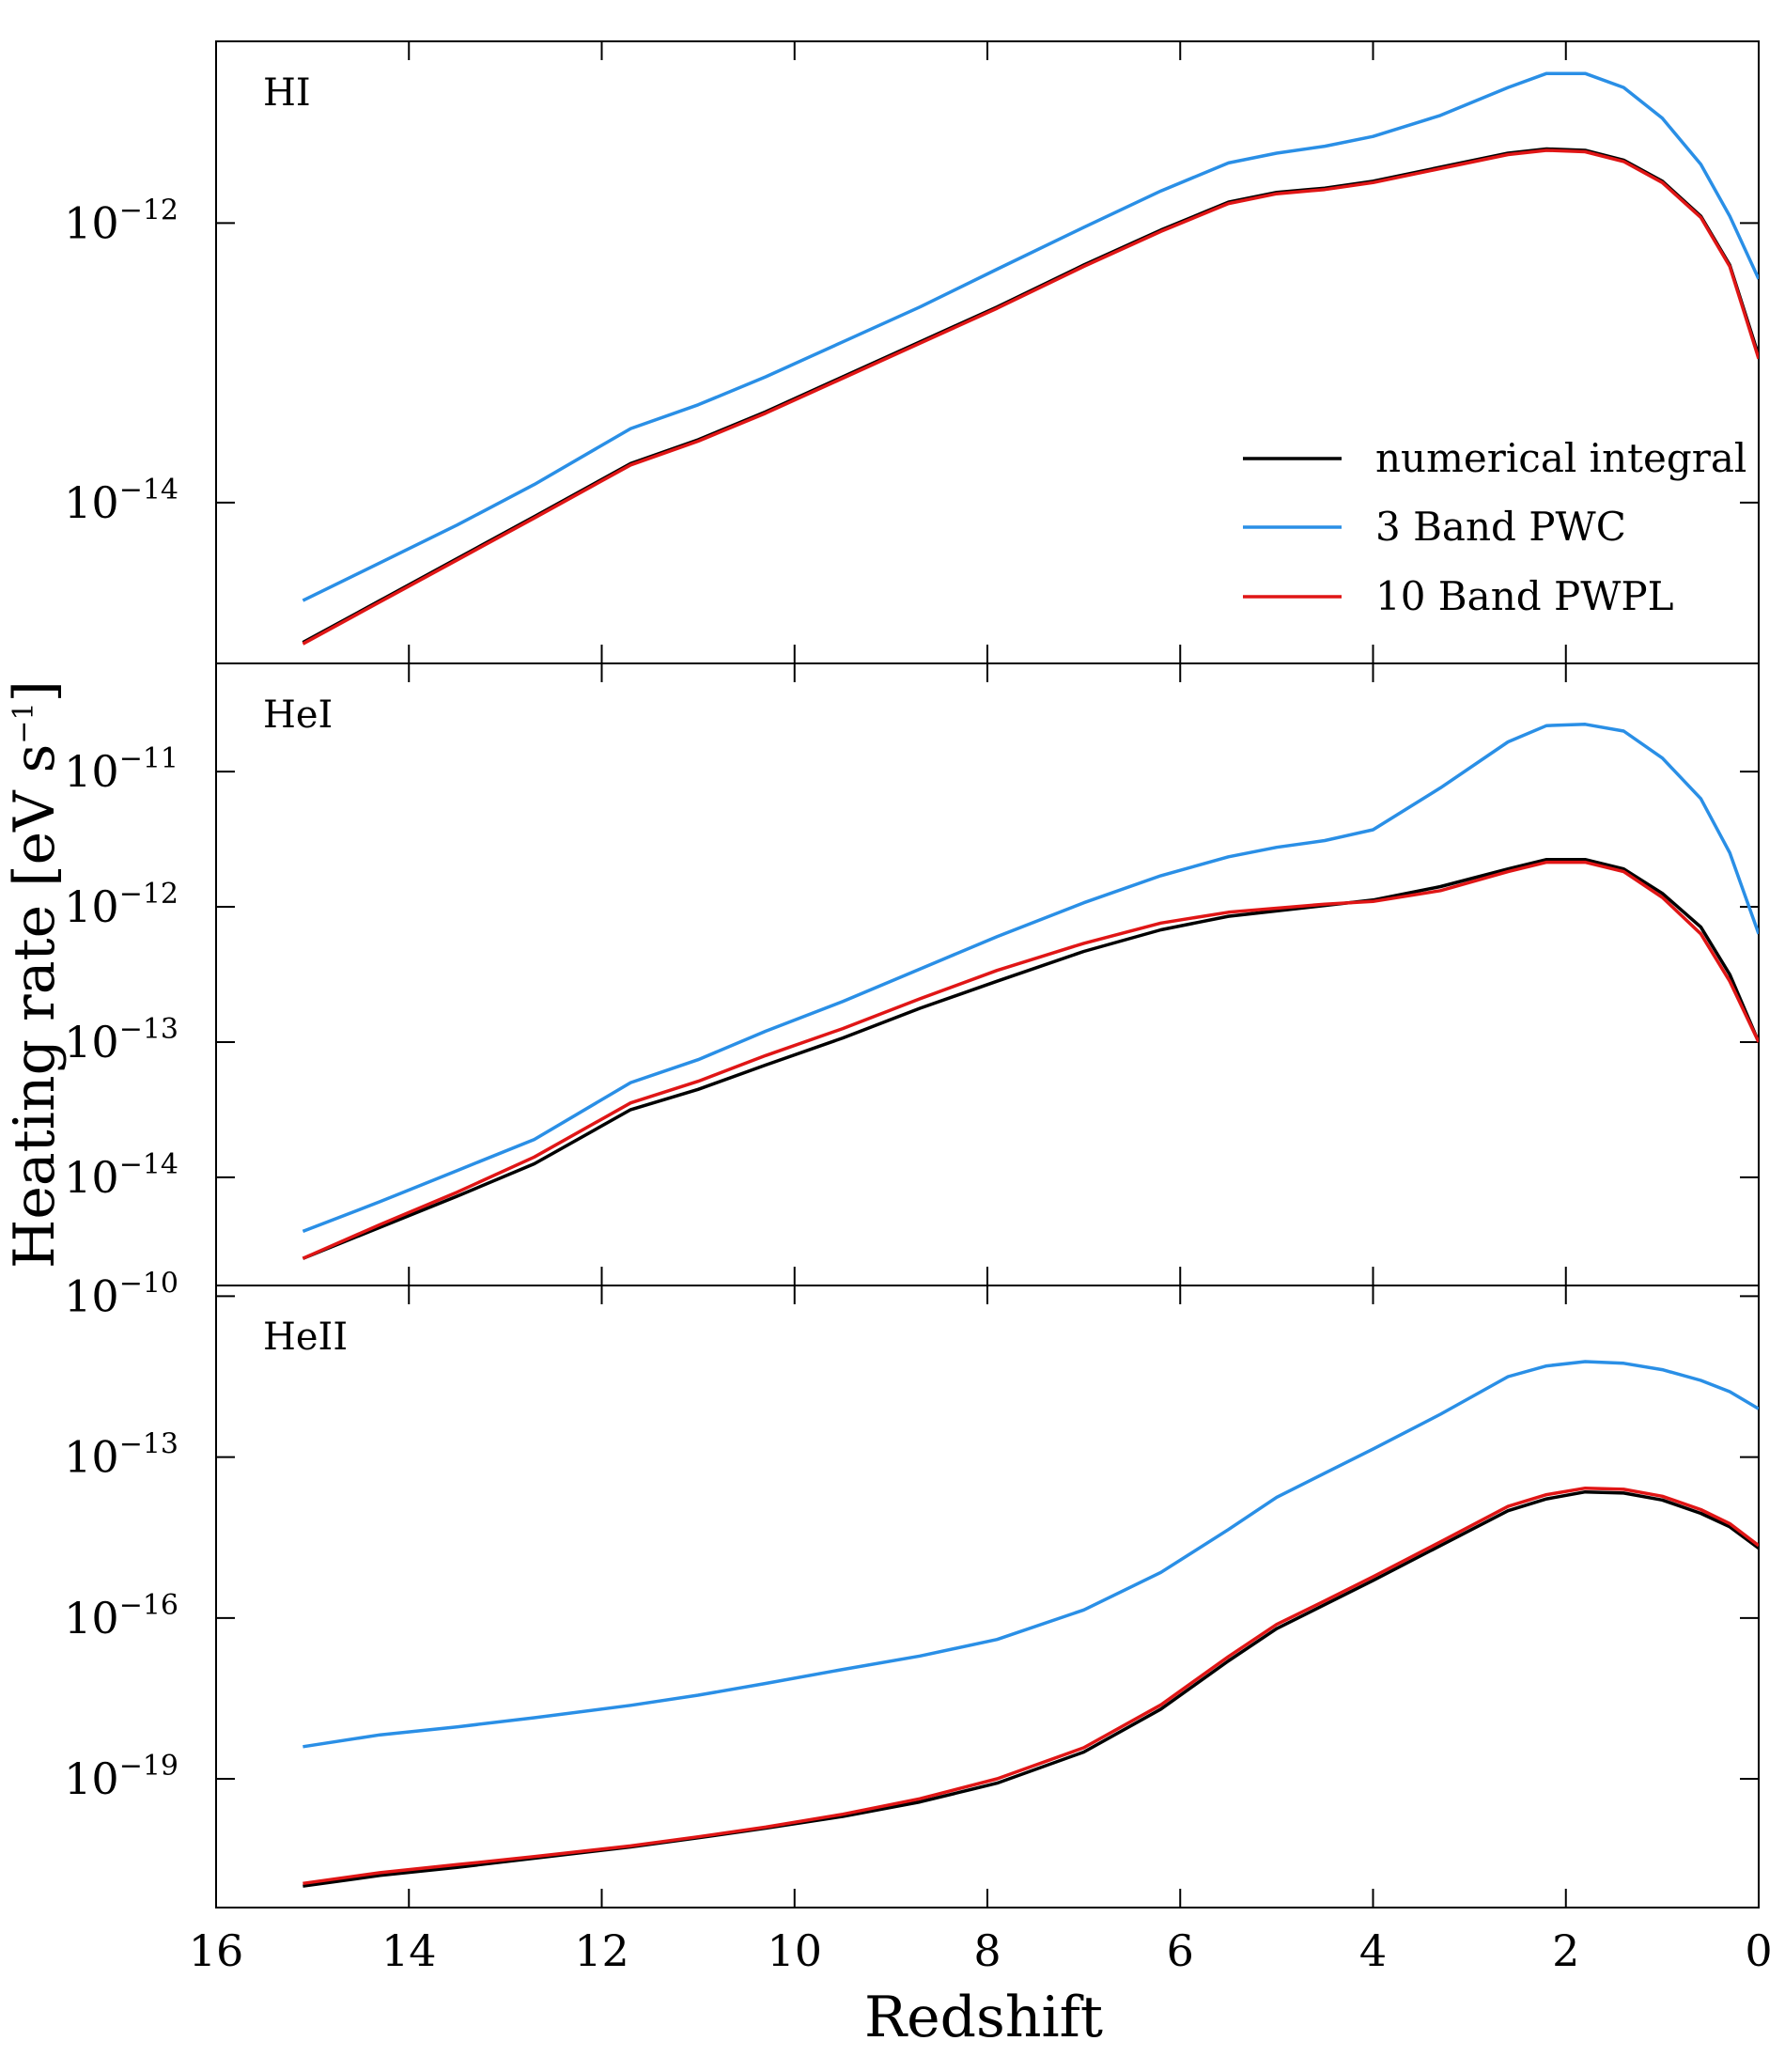 The width and height of the screenshot is (1785, 2072). I want to click on y-tick-label-heii-3: 10−10, so click(121, 1294).